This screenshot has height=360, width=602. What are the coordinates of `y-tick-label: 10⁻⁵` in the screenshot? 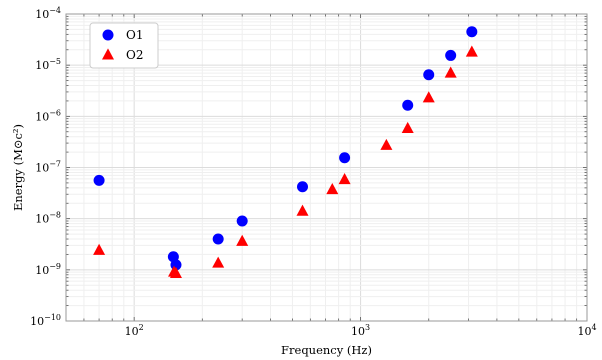 It's located at (48, 64).